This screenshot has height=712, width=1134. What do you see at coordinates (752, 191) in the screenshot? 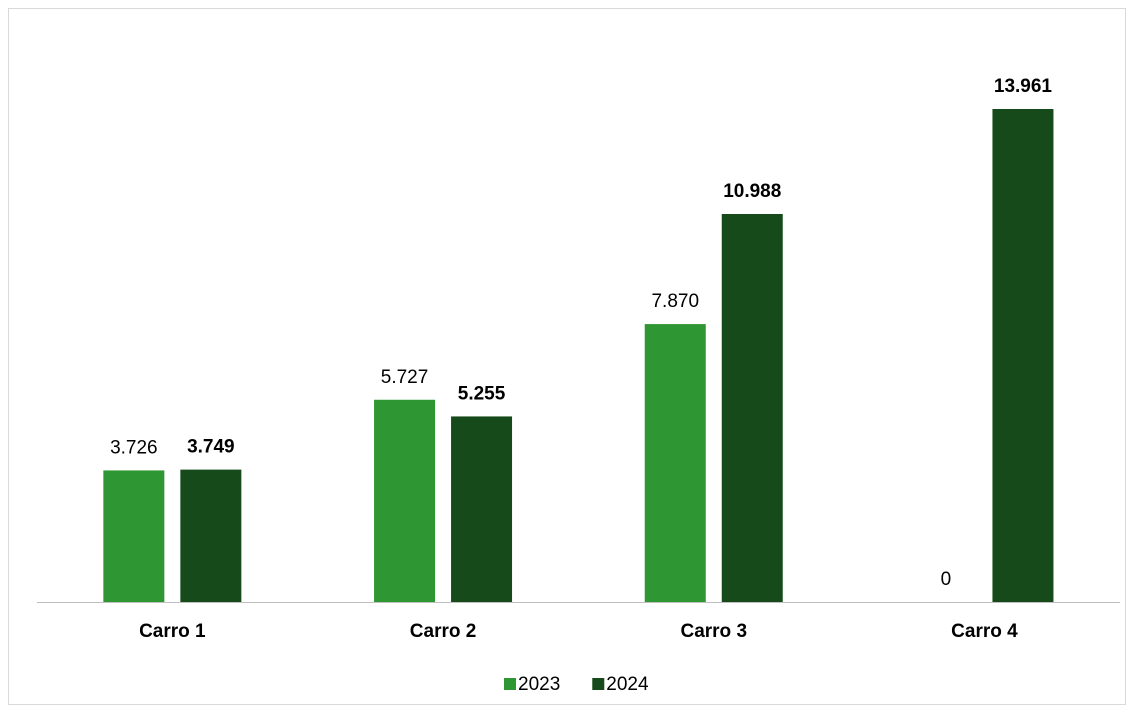
I see `data-label: 10.988` at bounding box center [752, 191].